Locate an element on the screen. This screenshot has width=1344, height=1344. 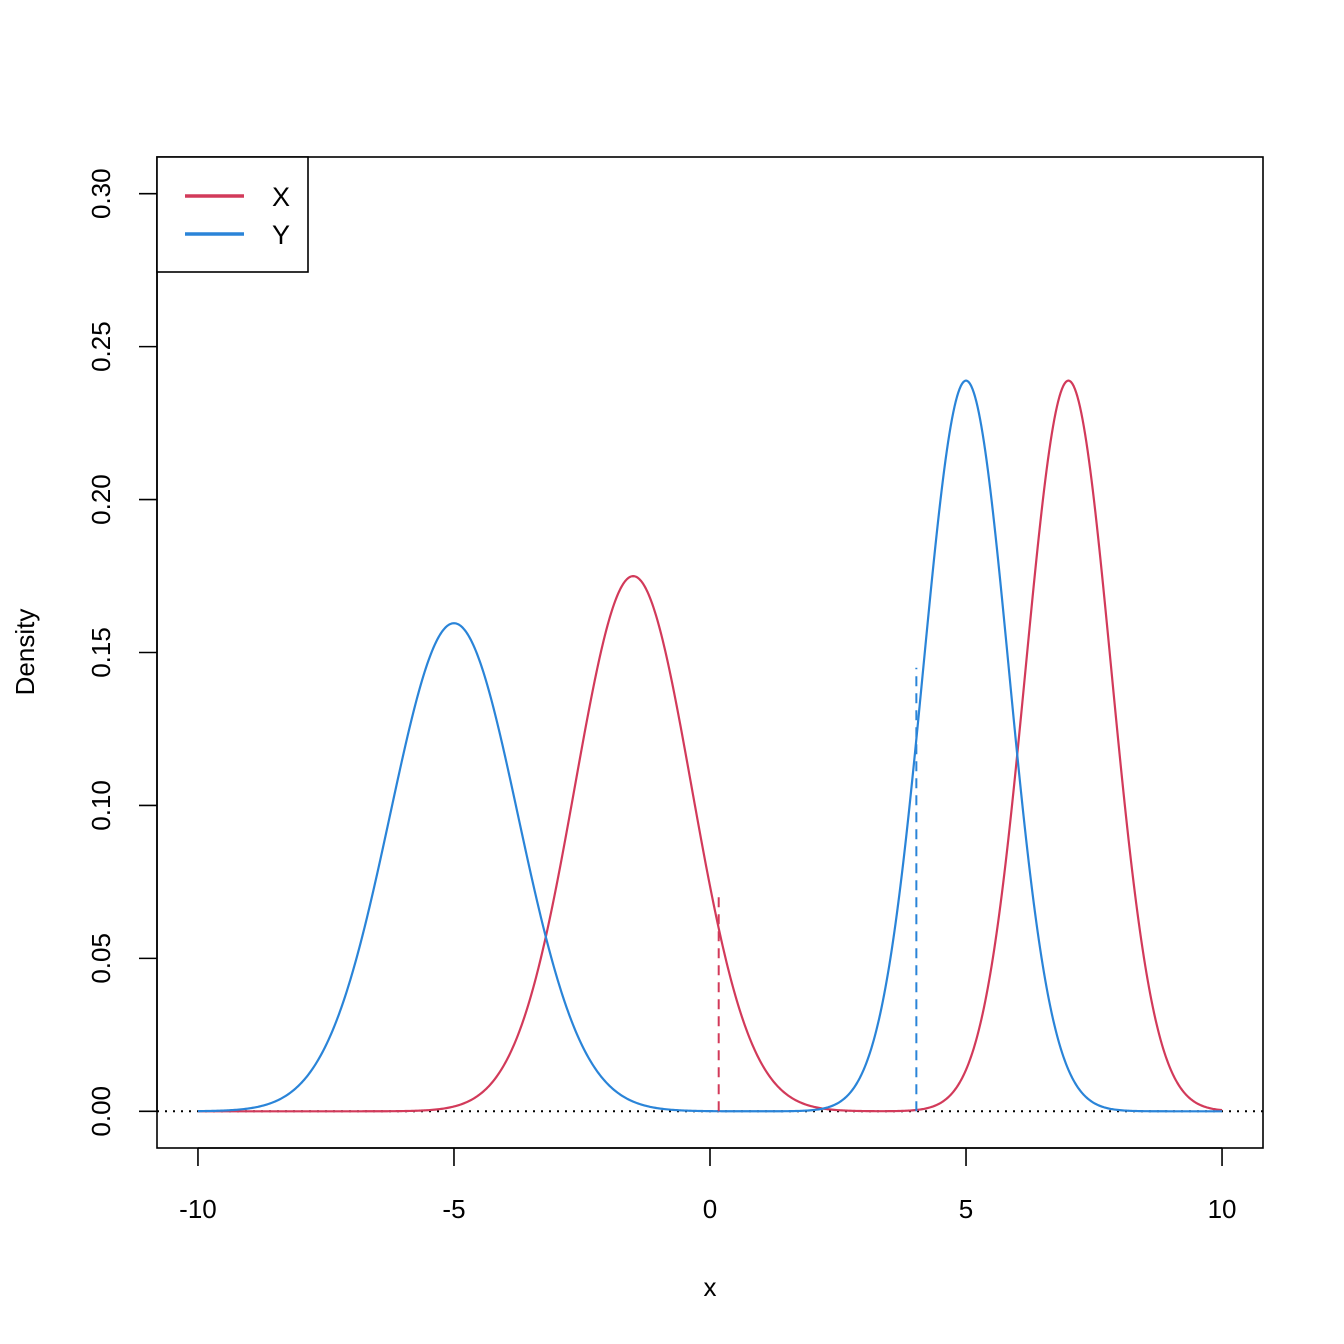
y-axis: 0.00 0.05 0.10 0.15 0.20 0.25 0.30 is located at coordinates (122, 652).